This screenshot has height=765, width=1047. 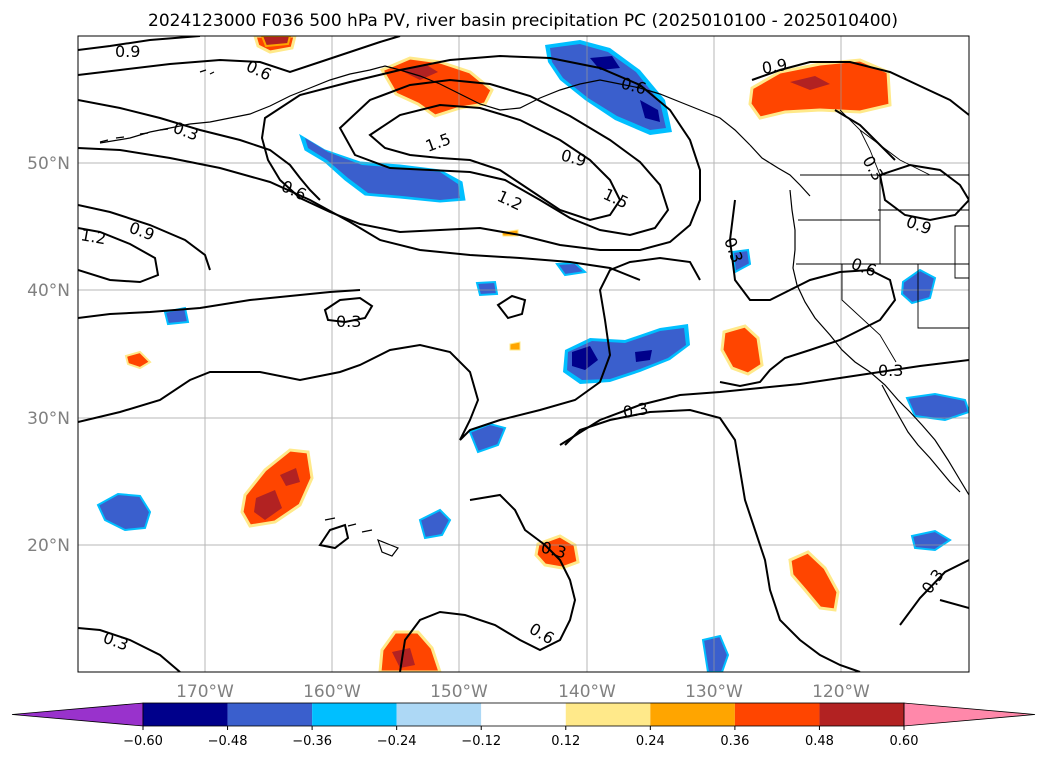 What do you see at coordinates (764, 402) in the screenshot?
I see `pv-contour-0.3-south` at bounding box center [764, 402].